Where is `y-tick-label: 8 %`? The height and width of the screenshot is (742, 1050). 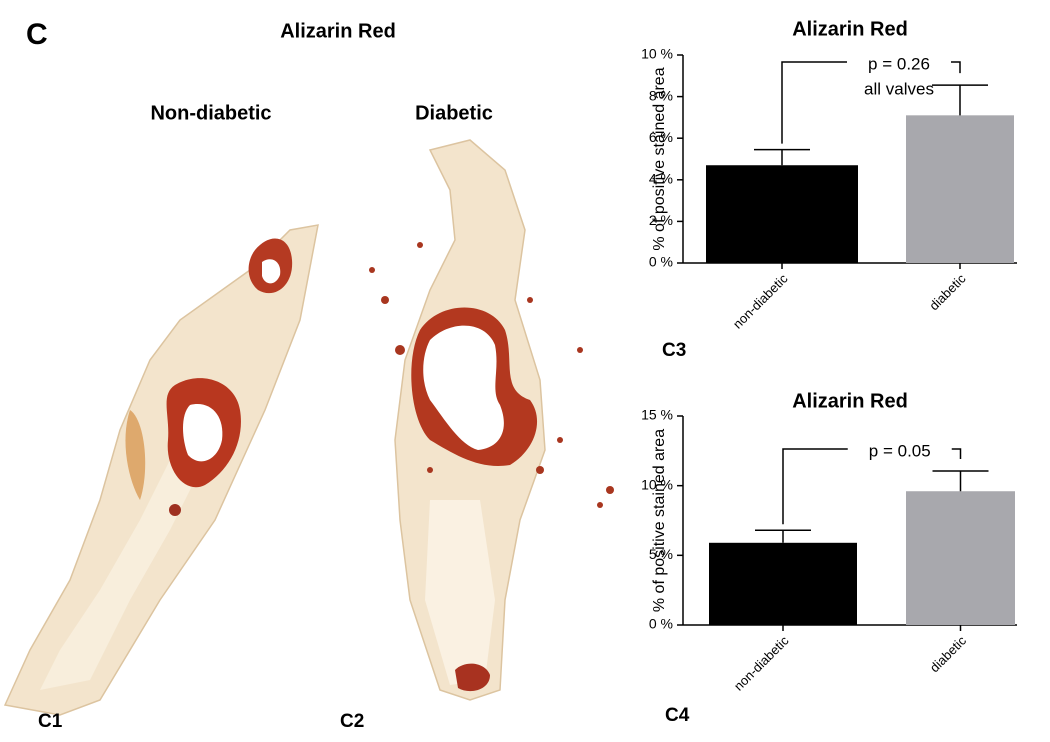 y-tick-label: 8 % is located at coordinates (661, 95).